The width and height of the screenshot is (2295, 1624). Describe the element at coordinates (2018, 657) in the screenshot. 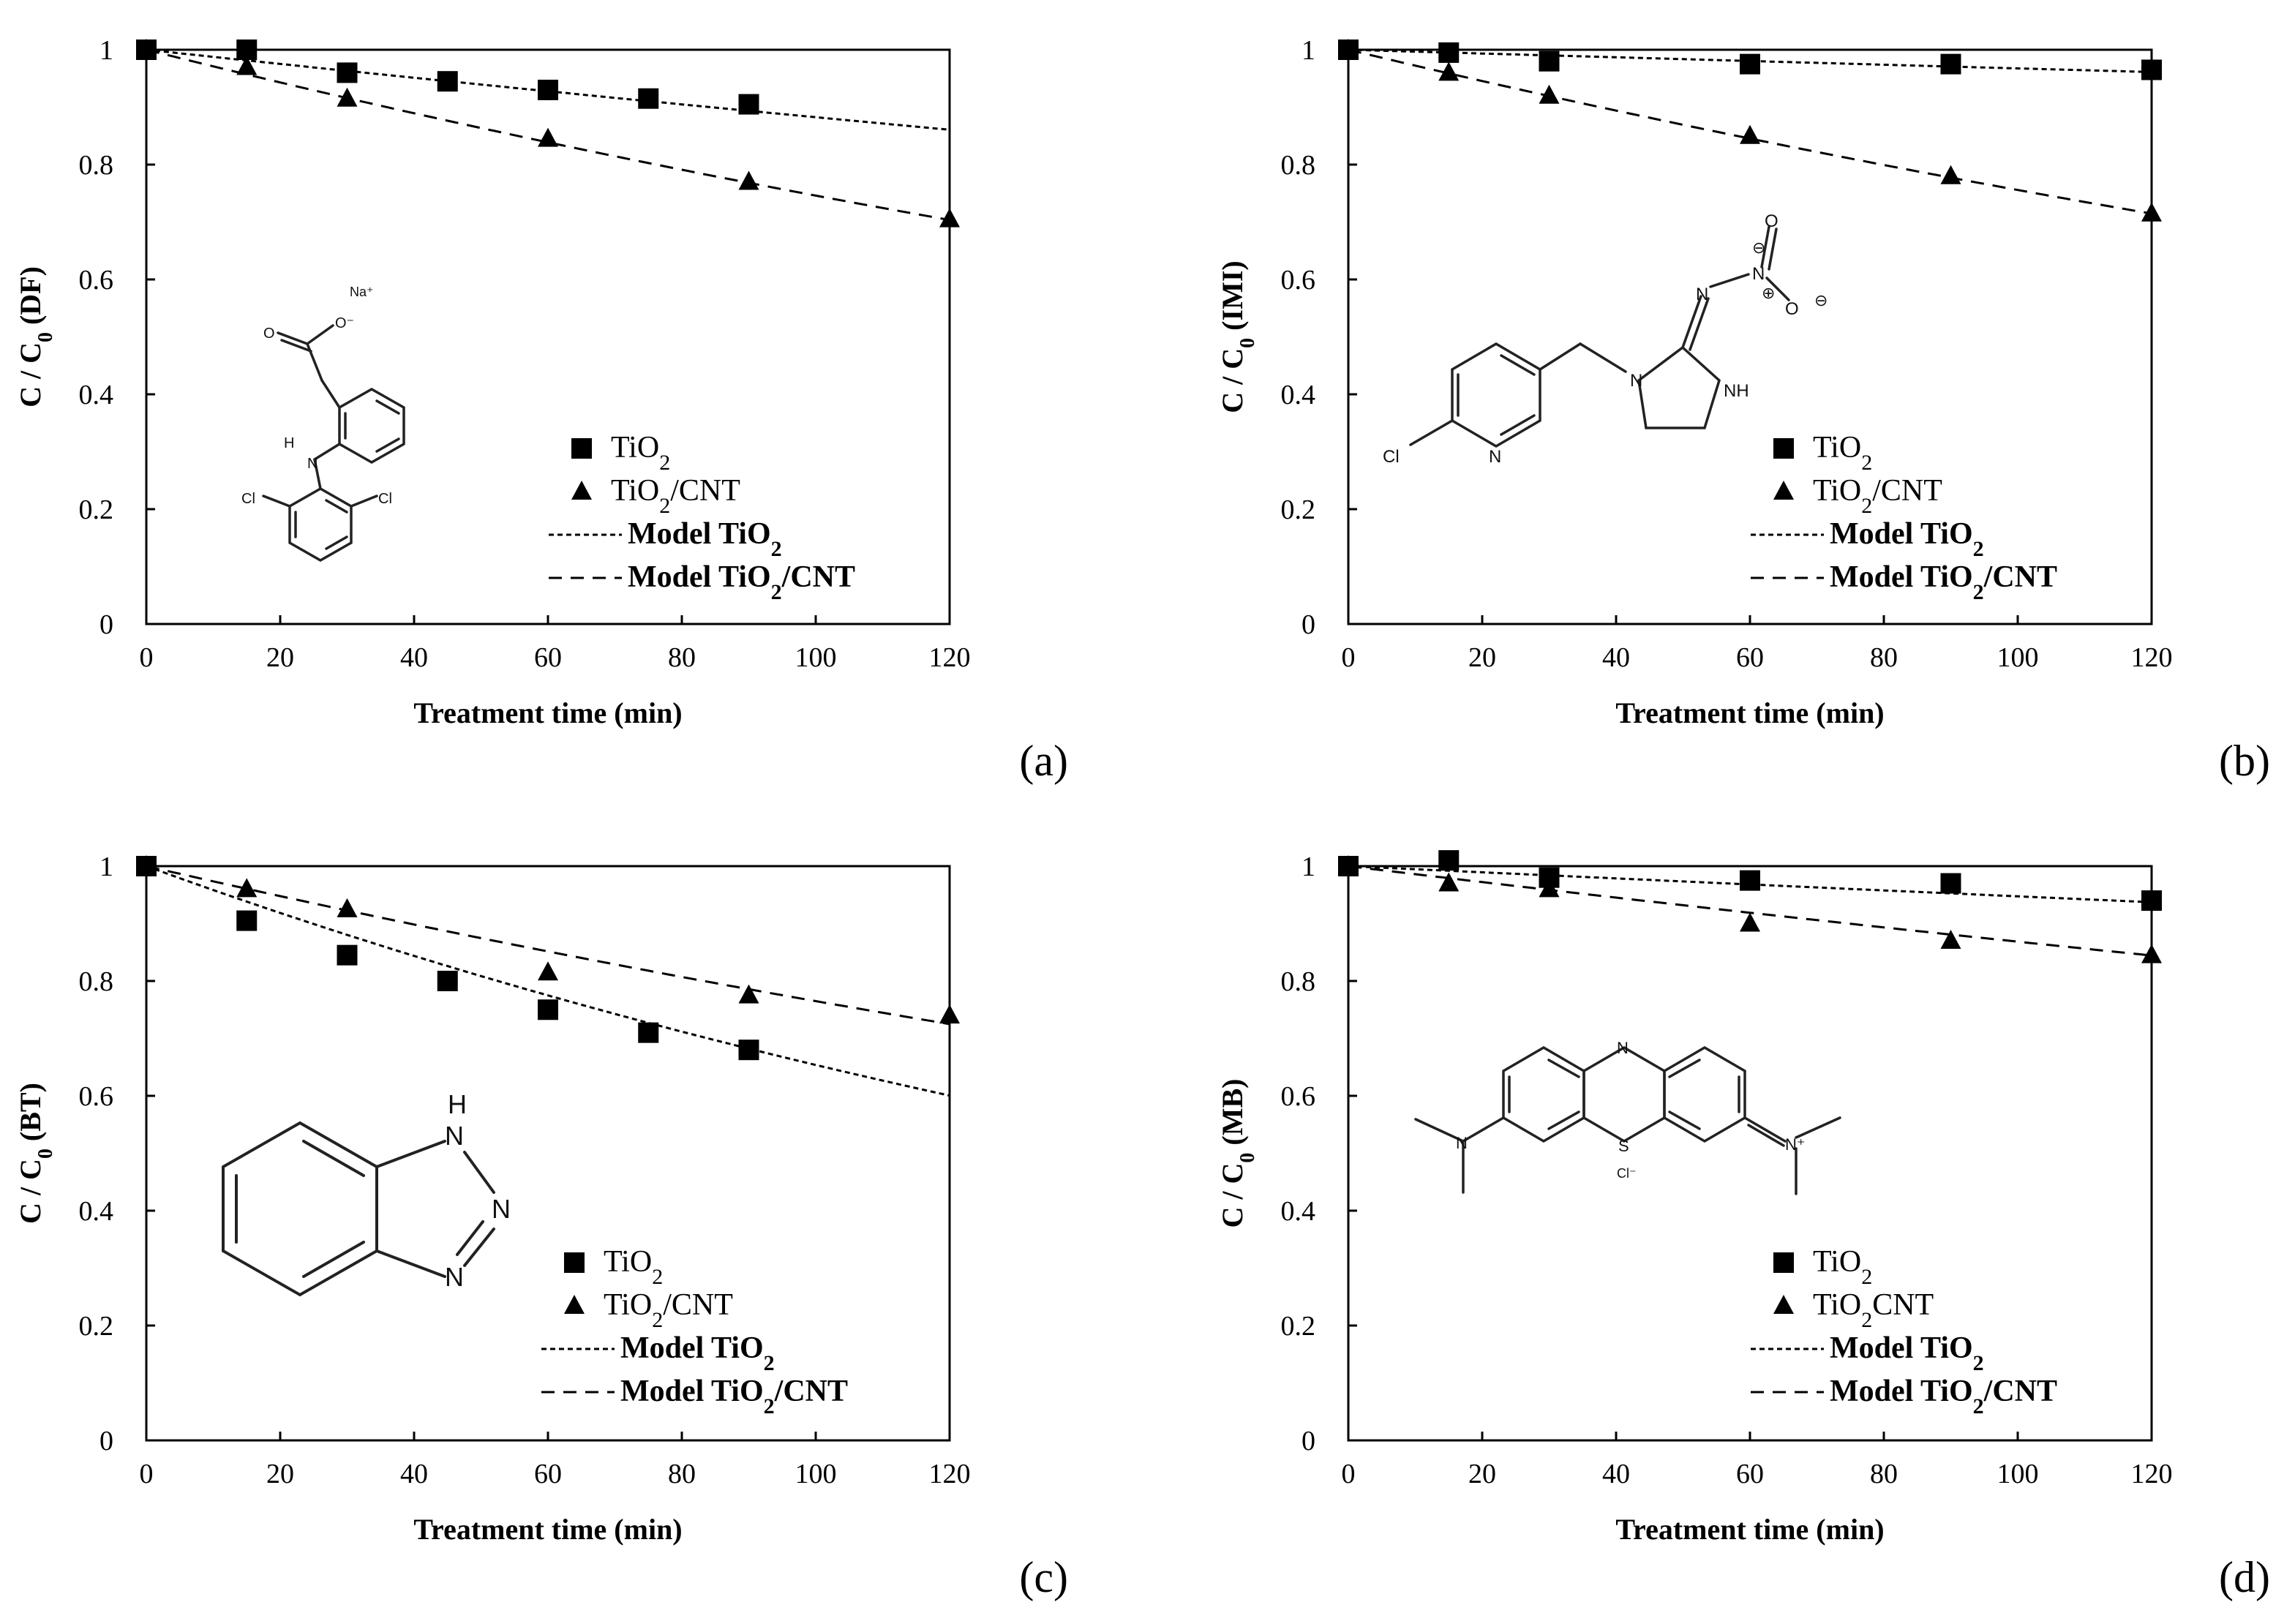

I see `x-tick-label: 100` at that location.